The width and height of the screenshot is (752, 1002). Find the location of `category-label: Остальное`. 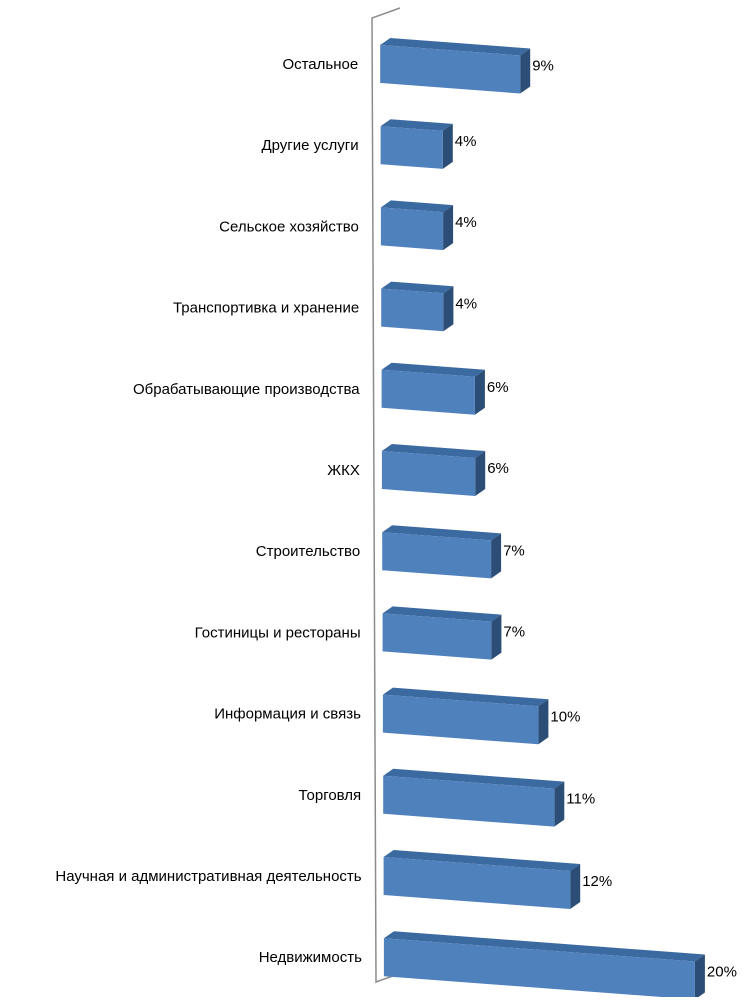

category-label: Остальное is located at coordinates (320, 64).